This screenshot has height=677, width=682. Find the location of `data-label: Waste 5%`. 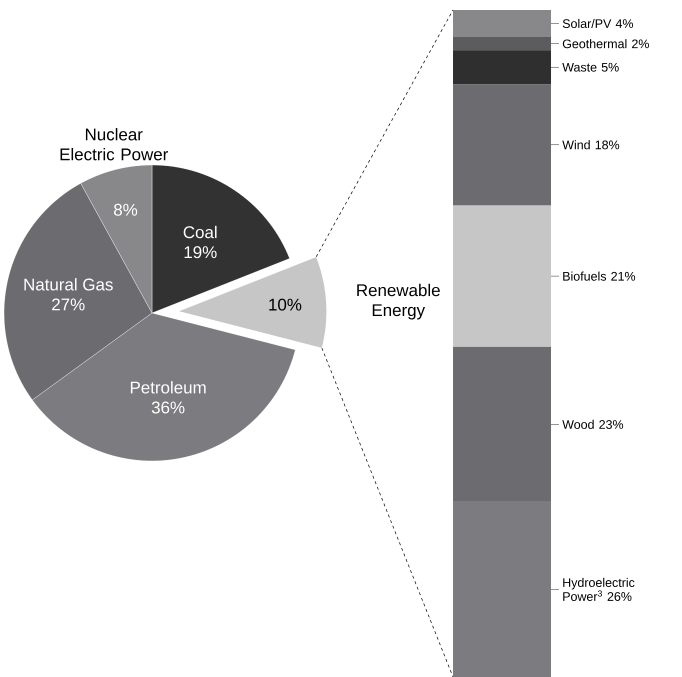

data-label: Waste 5% is located at coordinates (590, 67).